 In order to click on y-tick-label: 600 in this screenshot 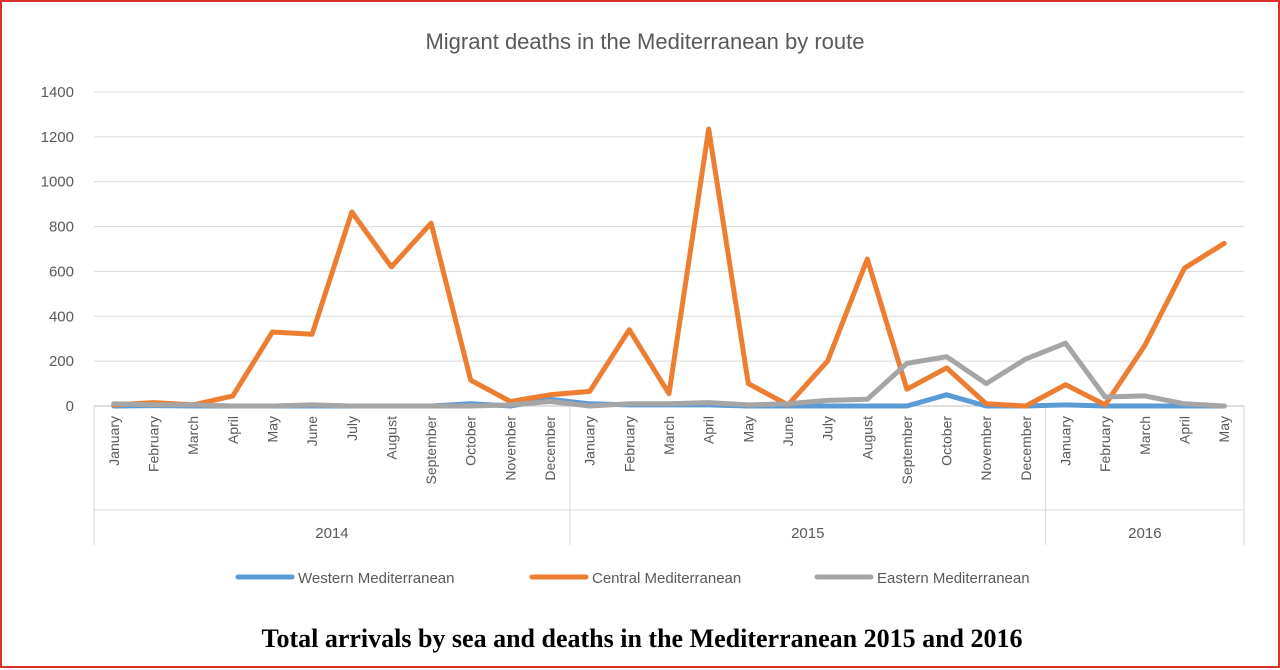, I will do `click(61, 271)`.